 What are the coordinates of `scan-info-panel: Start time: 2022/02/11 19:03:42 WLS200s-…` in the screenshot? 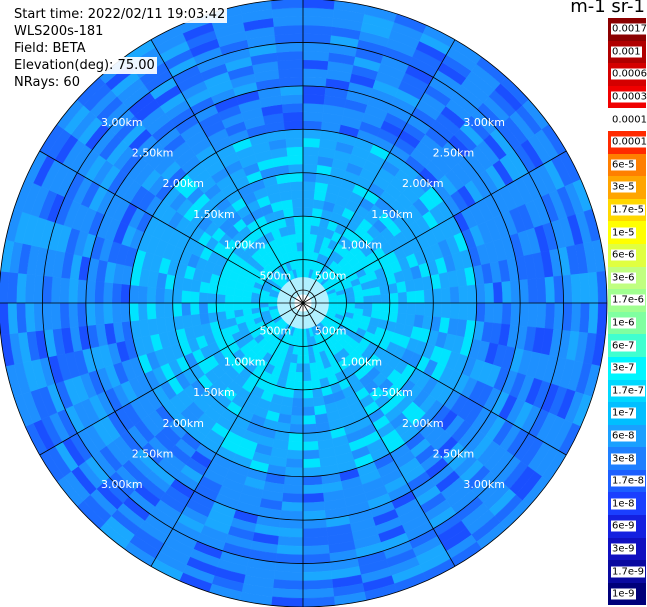 It's located at (120, 48).